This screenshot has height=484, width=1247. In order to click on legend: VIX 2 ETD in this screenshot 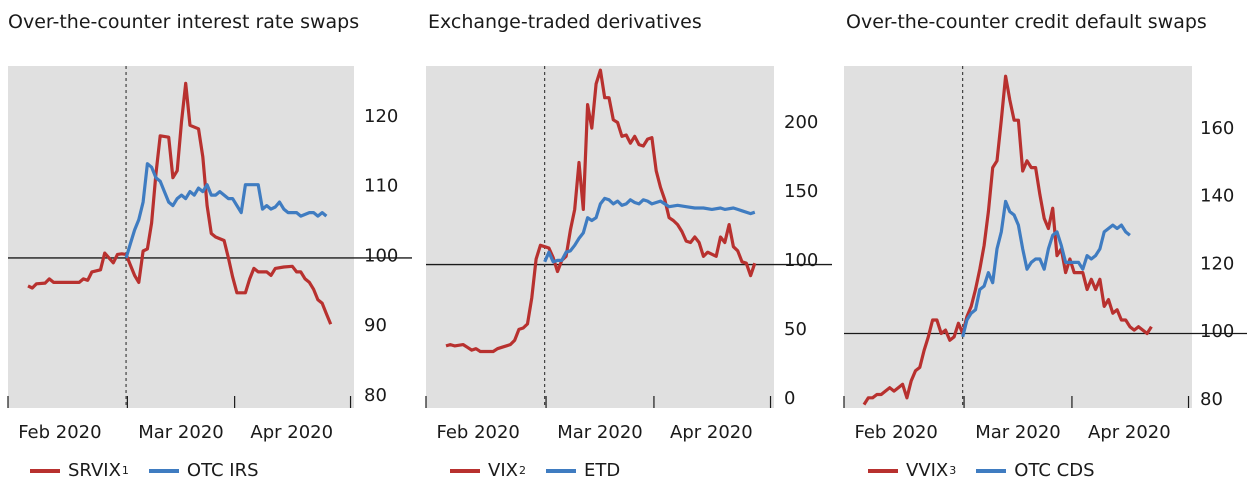, I will do `click(545, 471)`.